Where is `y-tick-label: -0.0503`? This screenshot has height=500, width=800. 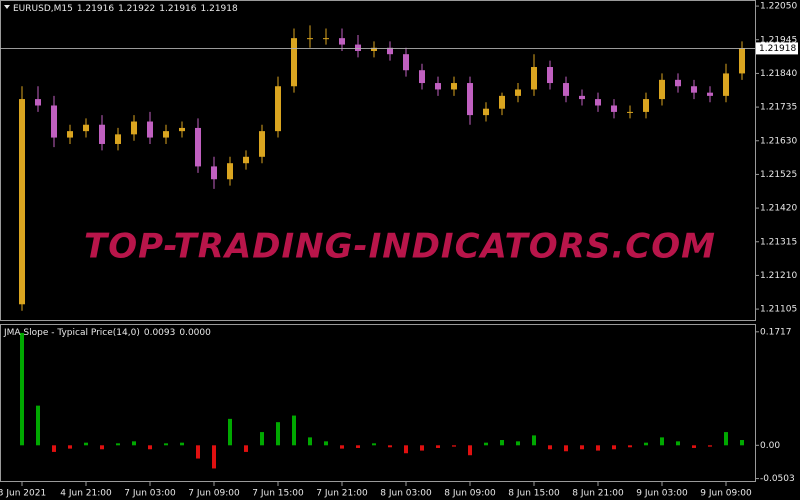
y-tick-label: -0.0503 is located at coordinates (777, 479).